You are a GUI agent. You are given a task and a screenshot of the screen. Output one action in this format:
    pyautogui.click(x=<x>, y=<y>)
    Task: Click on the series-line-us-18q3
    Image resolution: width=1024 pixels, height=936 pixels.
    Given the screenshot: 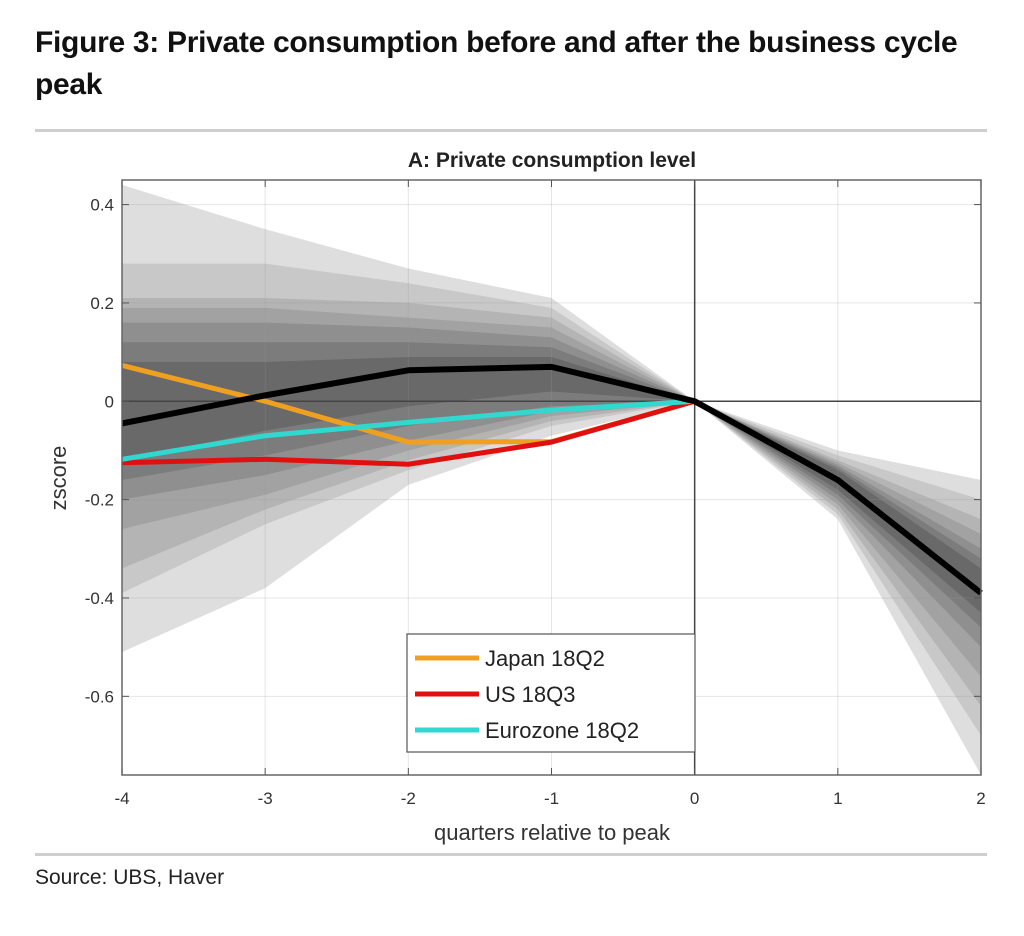 What is the action you would take?
    pyautogui.click(x=408, y=432)
    